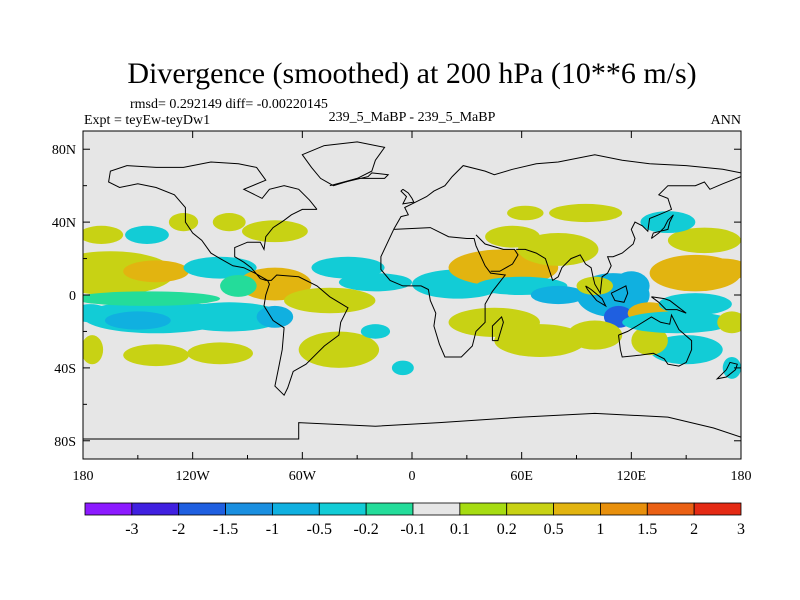 This screenshot has width=800, height=600. I want to click on colorbar-label-4: -1, so click(272, 529).